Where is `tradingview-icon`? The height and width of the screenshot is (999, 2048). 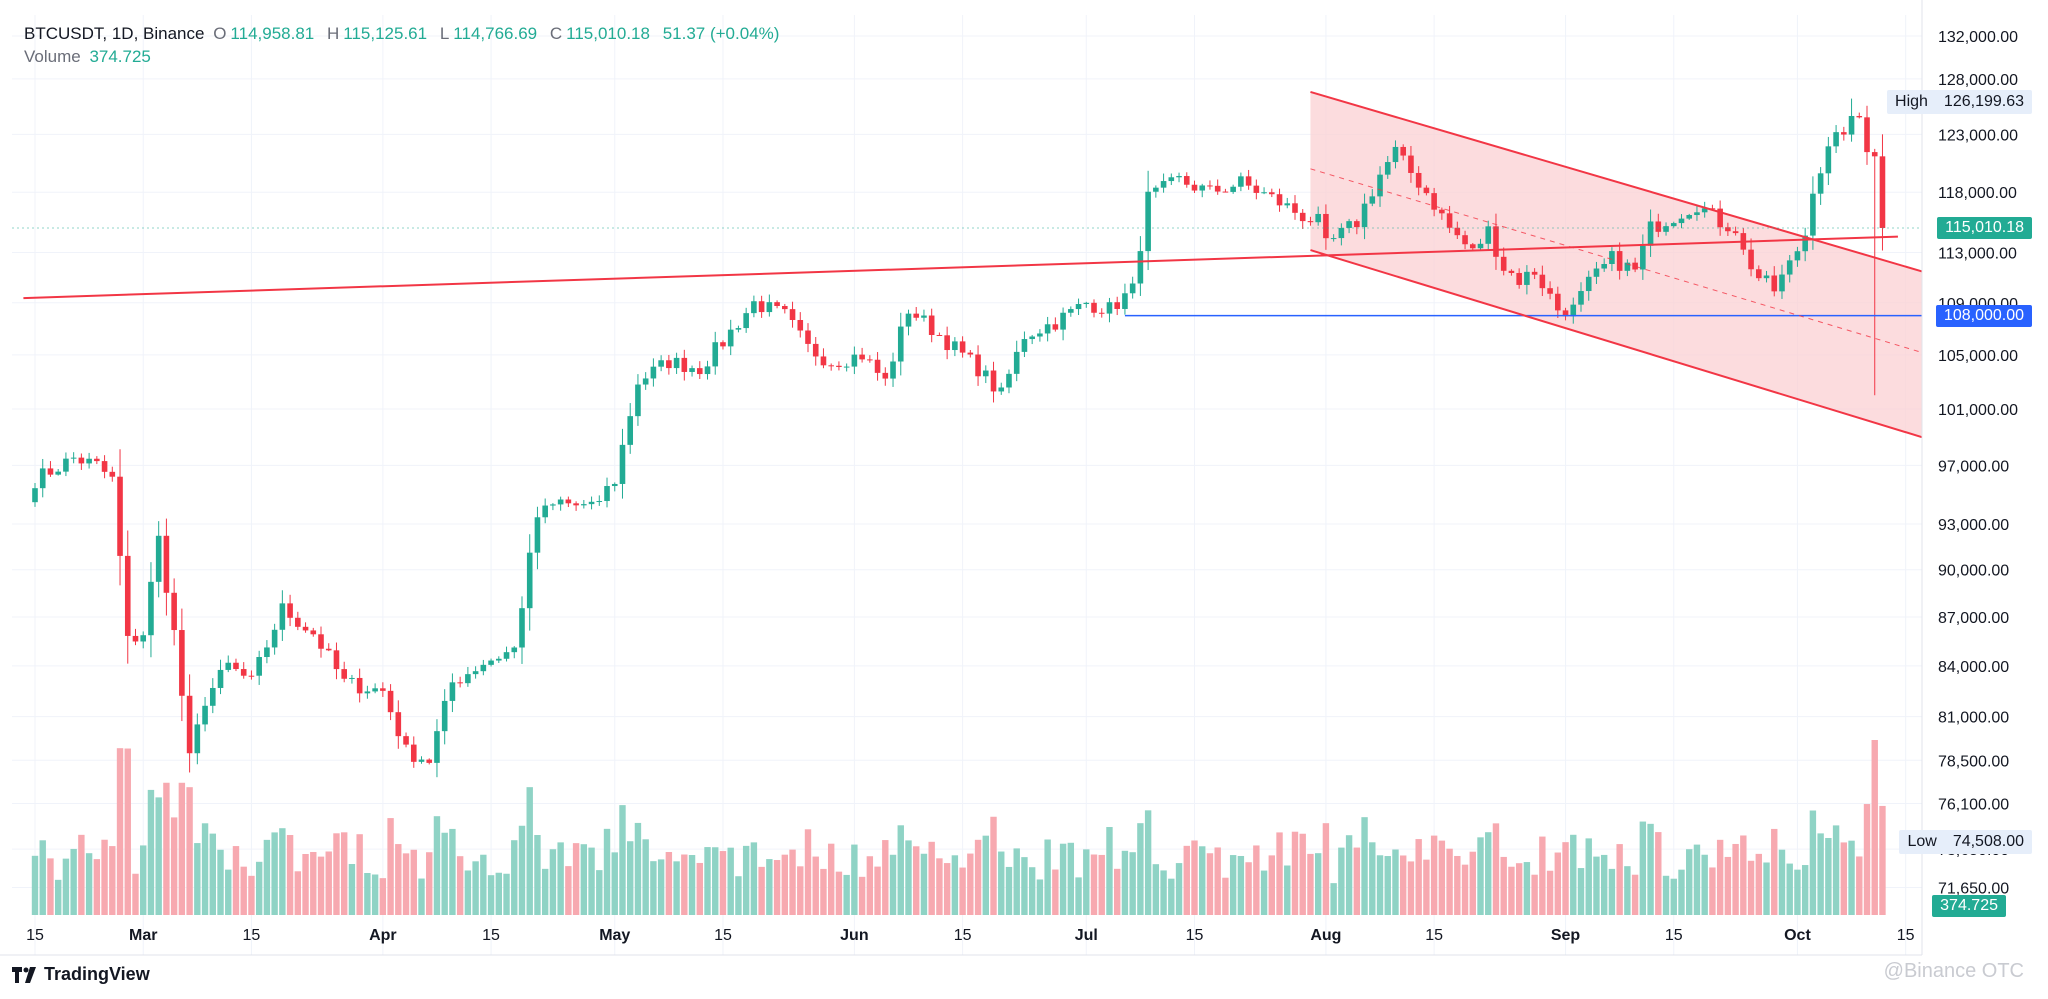 tradingview-icon is located at coordinates (24, 974).